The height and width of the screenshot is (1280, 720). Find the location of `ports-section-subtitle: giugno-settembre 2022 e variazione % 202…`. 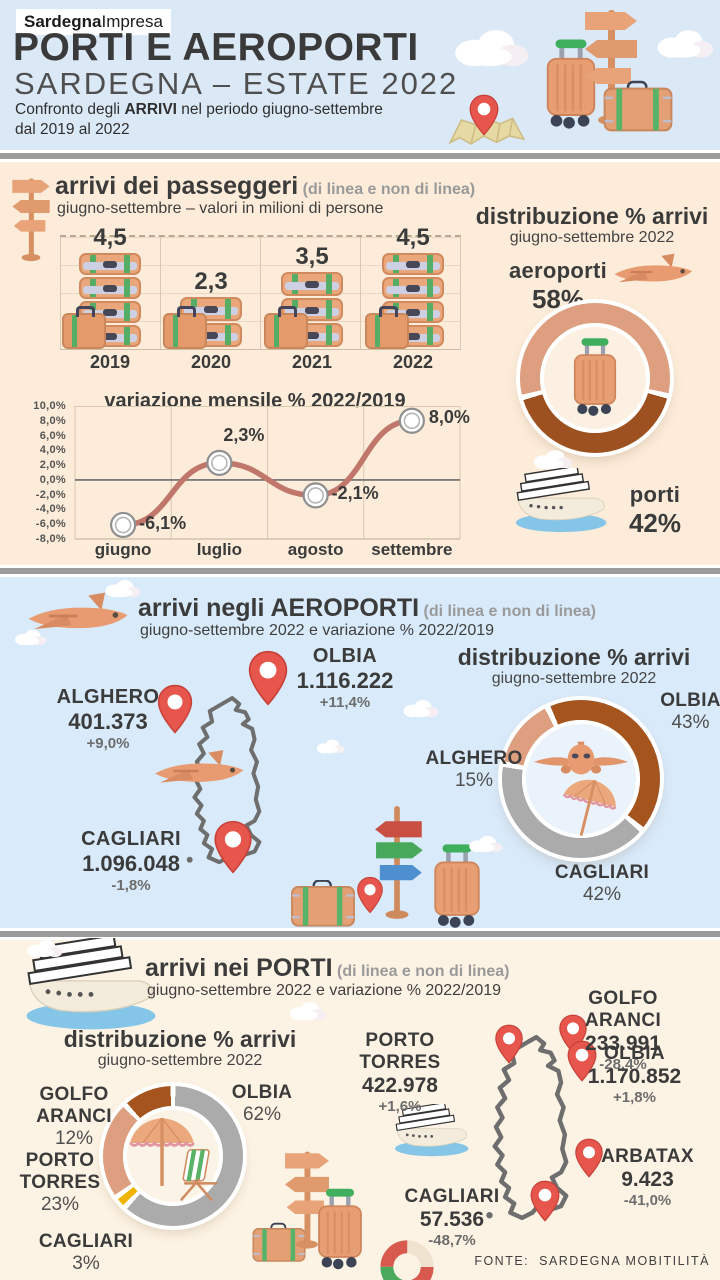

ports-section-subtitle: giugno-settembre 2022 e variazione % 202… is located at coordinates (324, 990).